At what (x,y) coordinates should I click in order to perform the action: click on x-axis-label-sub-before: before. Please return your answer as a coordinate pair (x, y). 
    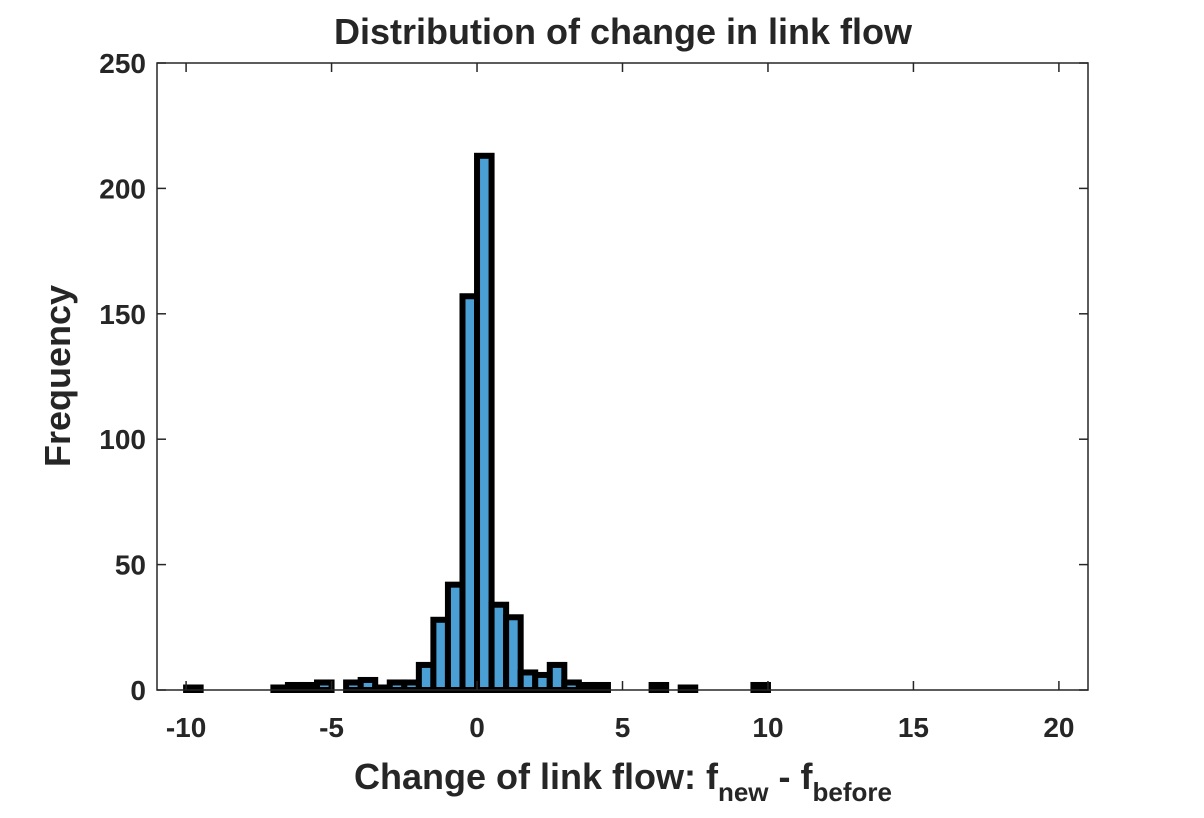
    Looking at the image, I should click on (852, 792).